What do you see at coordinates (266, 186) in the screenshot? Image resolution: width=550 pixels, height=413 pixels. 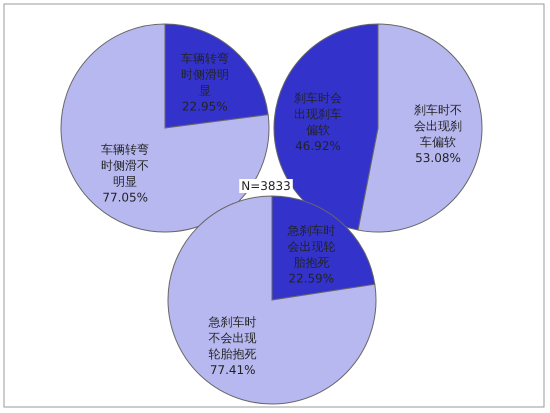 I see `text: N=3833` at bounding box center [266, 186].